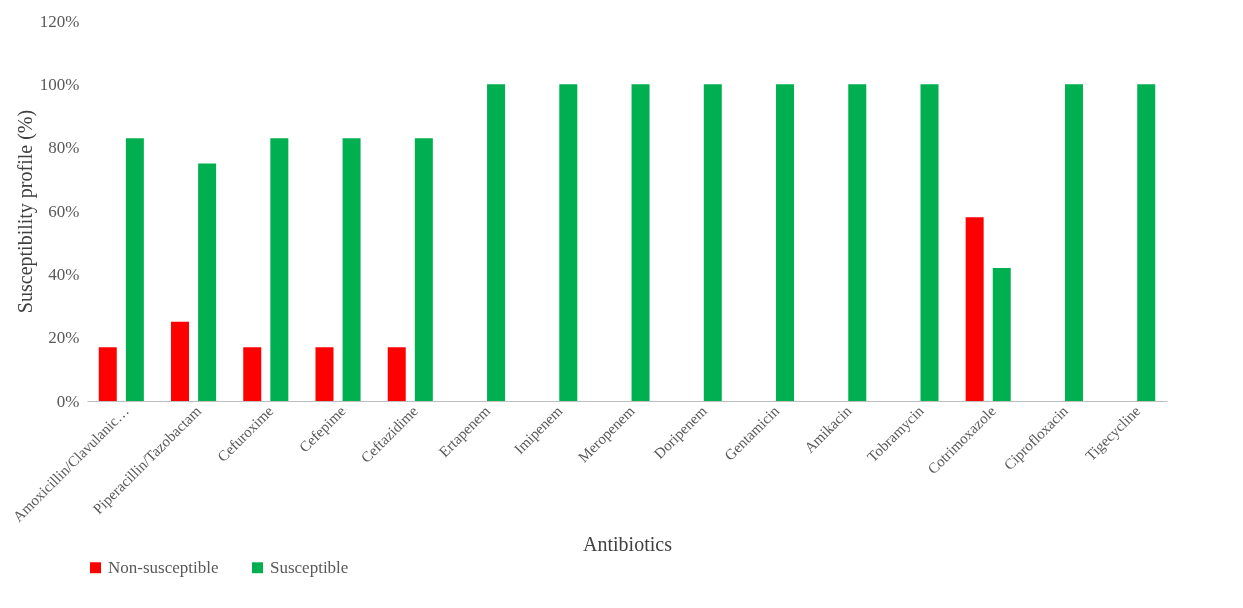 The width and height of the screenshot is (1243, 608). What do you see at coordinates (309, 567) in the screenshot?
I see `legend-label: Susceptible` at bounding box center [309, 567].